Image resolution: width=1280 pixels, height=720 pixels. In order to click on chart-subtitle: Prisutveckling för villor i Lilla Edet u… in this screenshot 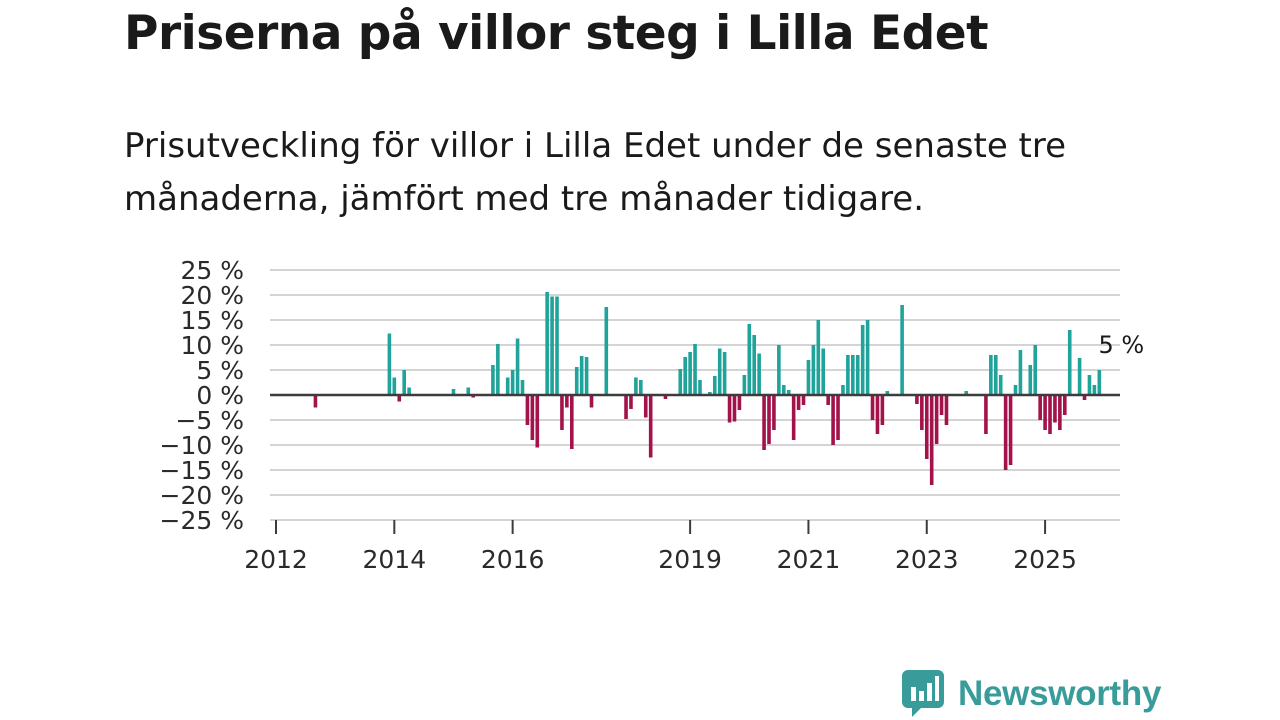, I will do `click(595, 172)`.